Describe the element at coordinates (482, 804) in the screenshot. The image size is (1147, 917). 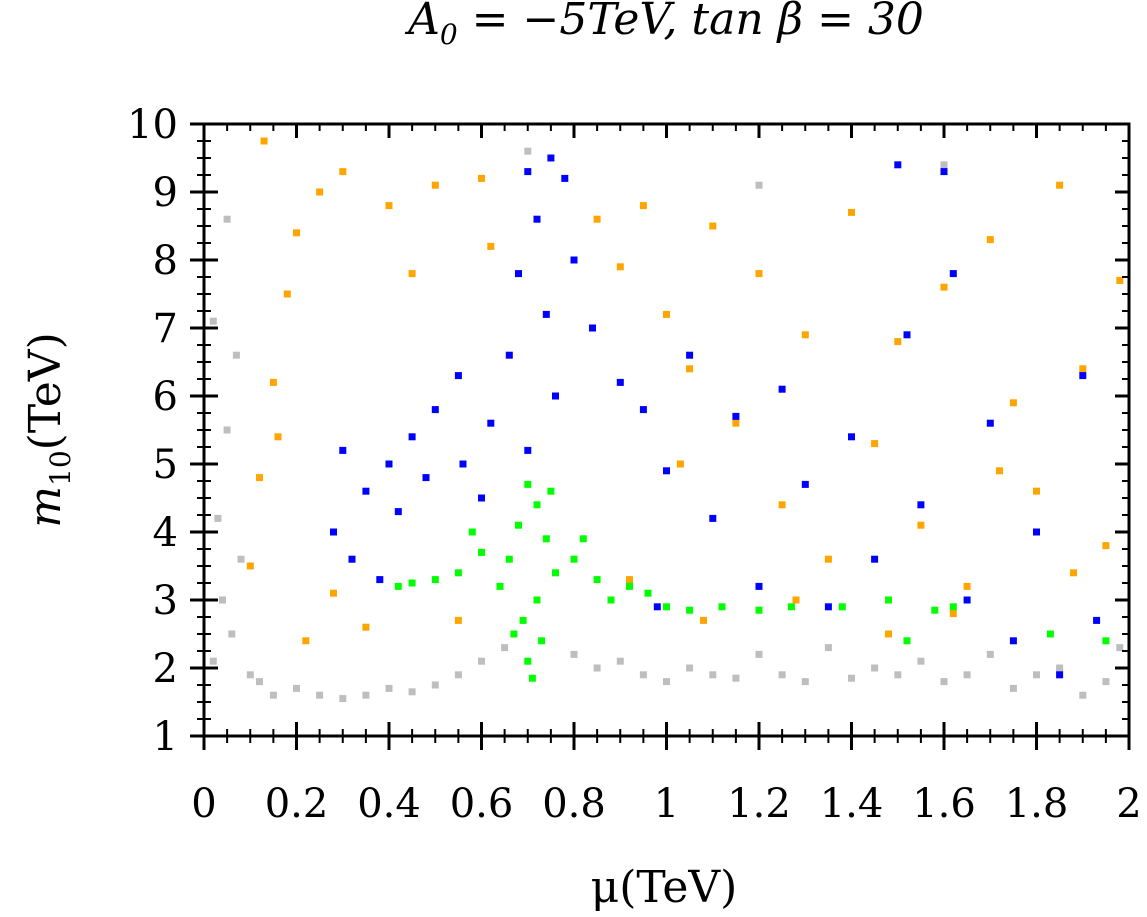
I see `x-tick-label: 0.6` at that location.